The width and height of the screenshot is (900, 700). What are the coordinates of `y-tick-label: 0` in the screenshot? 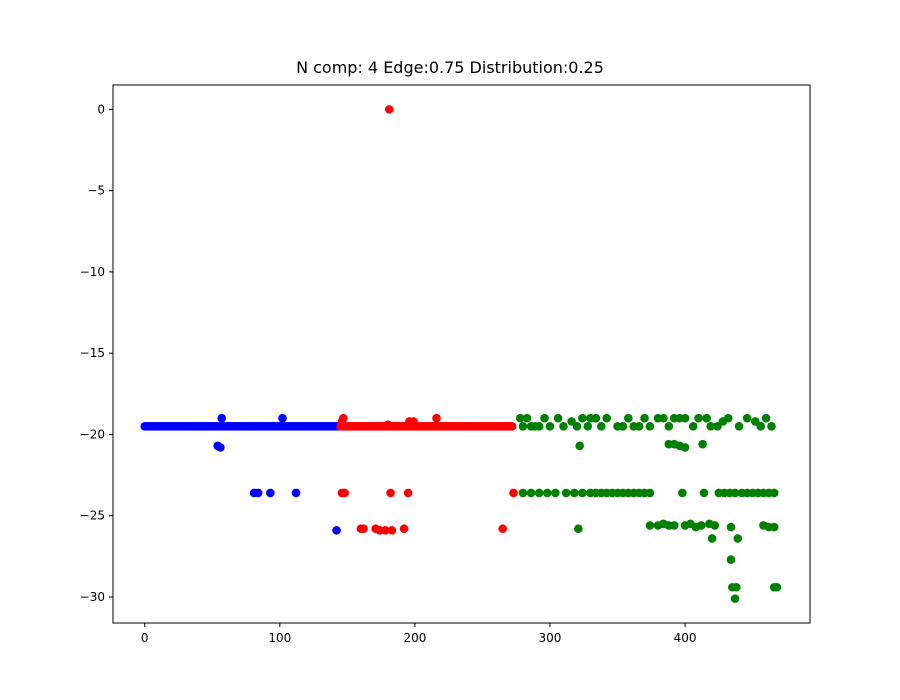 It's located at (101, 109).